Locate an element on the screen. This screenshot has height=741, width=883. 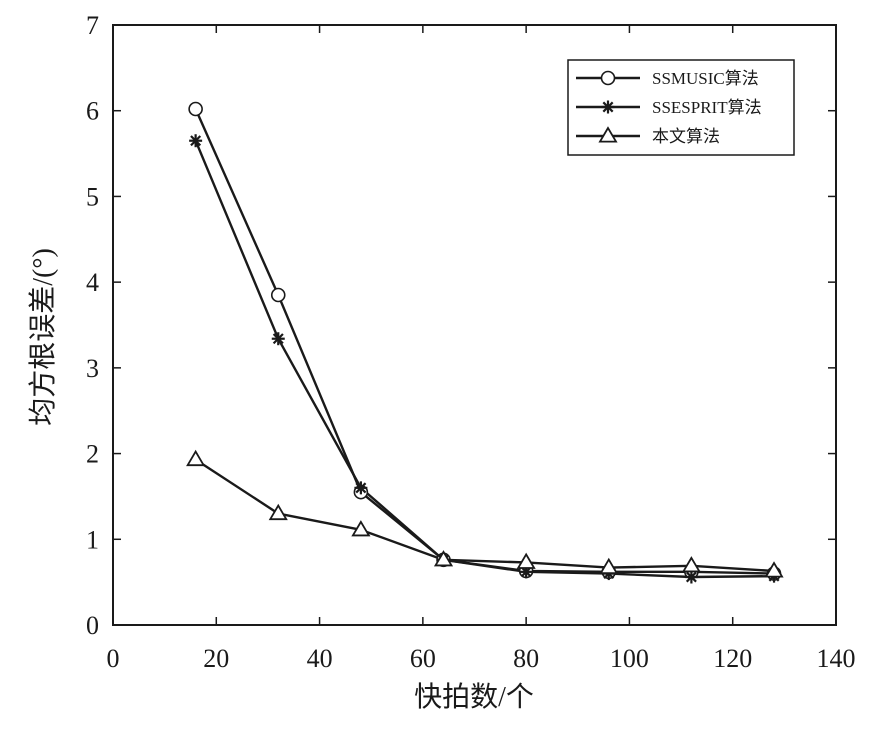
y-tick-label: 5 is located at coordinates (92, 196).